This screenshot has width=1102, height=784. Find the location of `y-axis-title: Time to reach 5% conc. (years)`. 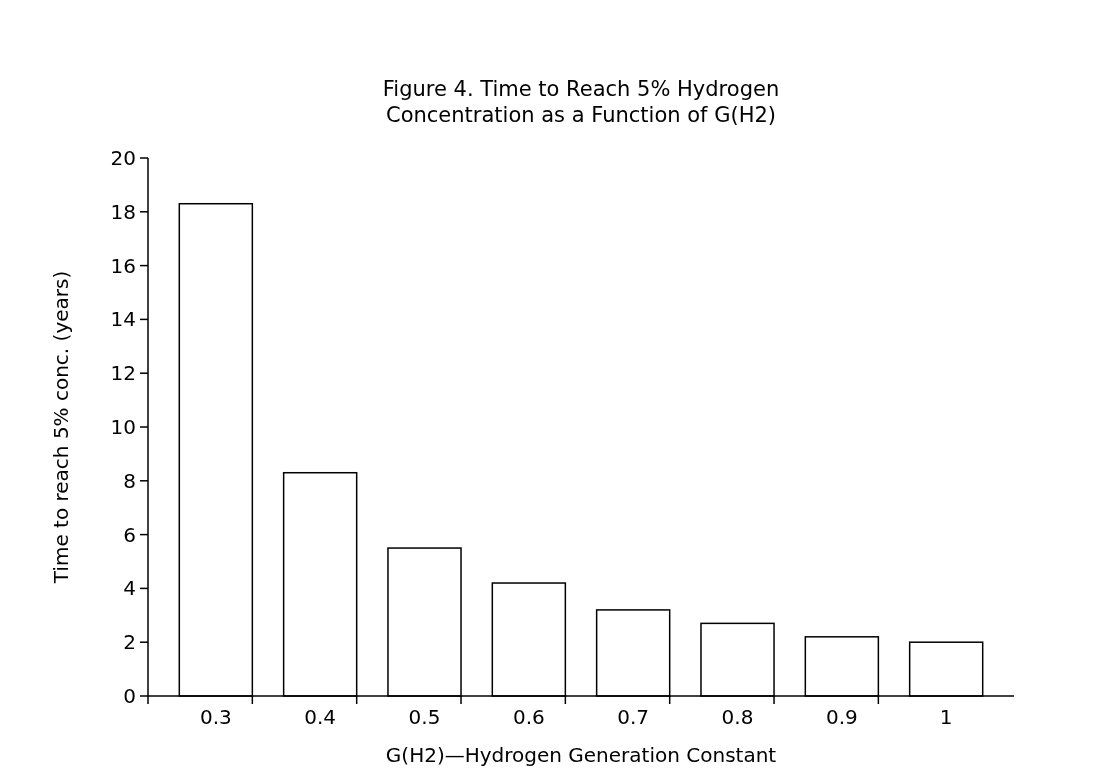

y-axis-title: Time to reach 5% conc. (years) is located at coordinates (61, 427).